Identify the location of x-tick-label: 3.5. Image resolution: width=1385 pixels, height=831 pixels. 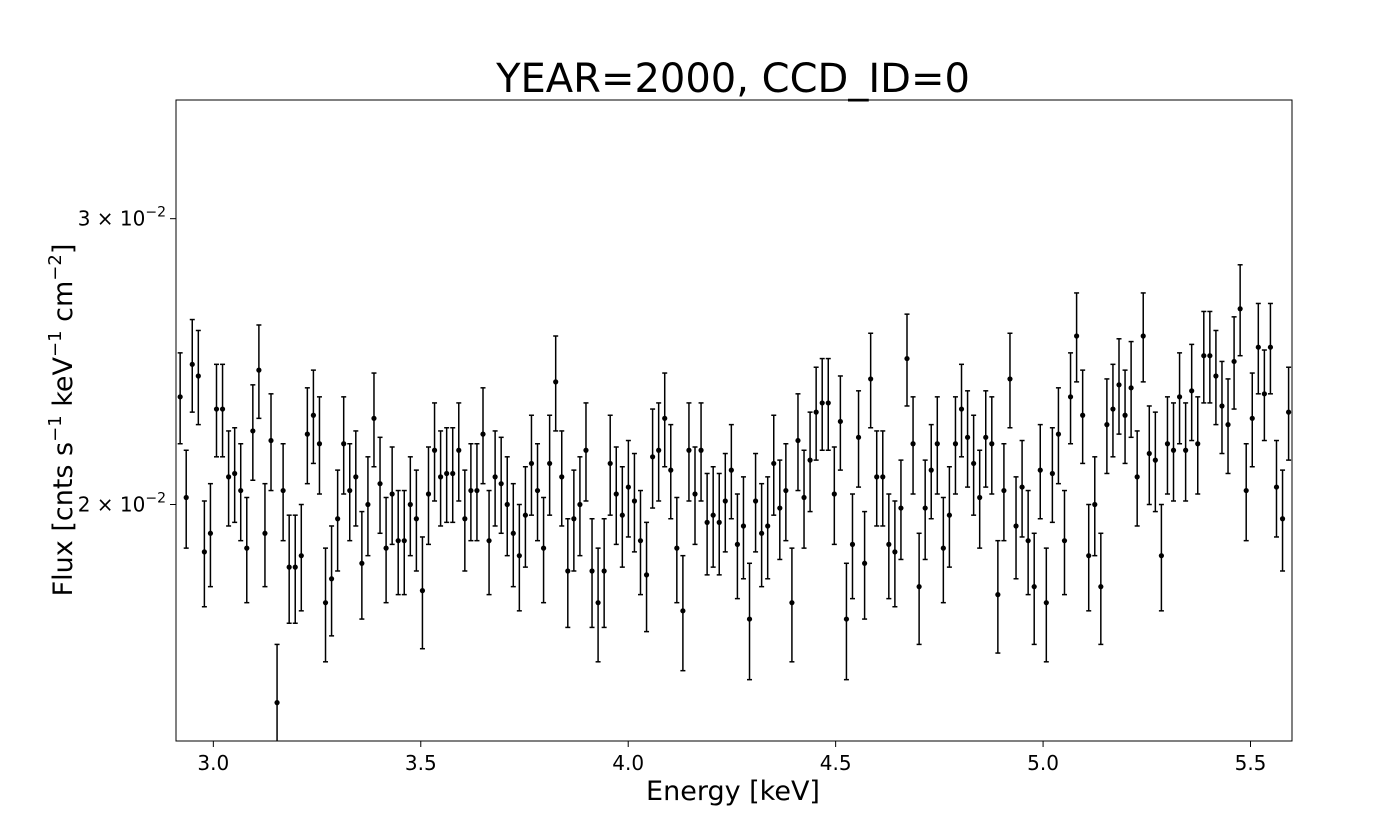
(421, 763).